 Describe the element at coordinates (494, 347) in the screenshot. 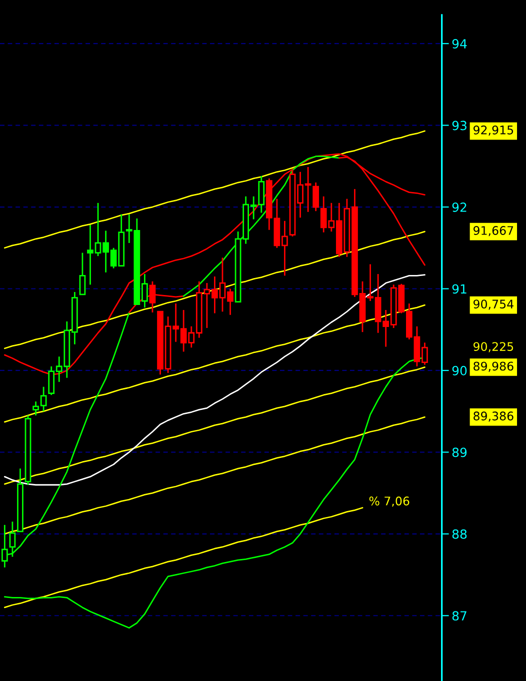

I see `text: 90,225` at that location.